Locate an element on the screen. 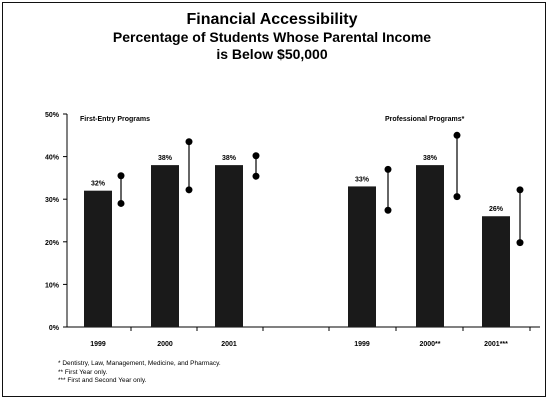  group-label: Professional Programs* is located at coordinates (425, 119).